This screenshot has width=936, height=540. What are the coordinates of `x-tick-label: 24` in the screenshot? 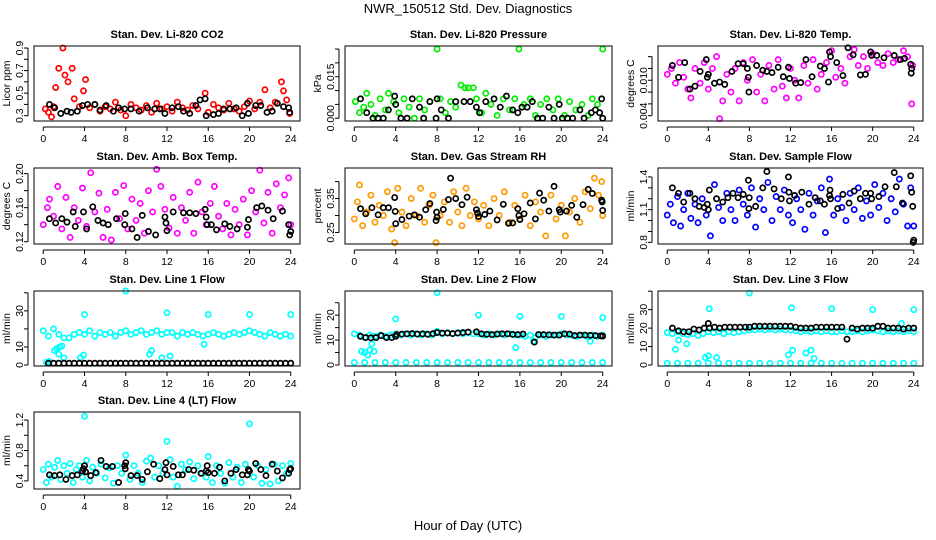 It's located at (914, 262).